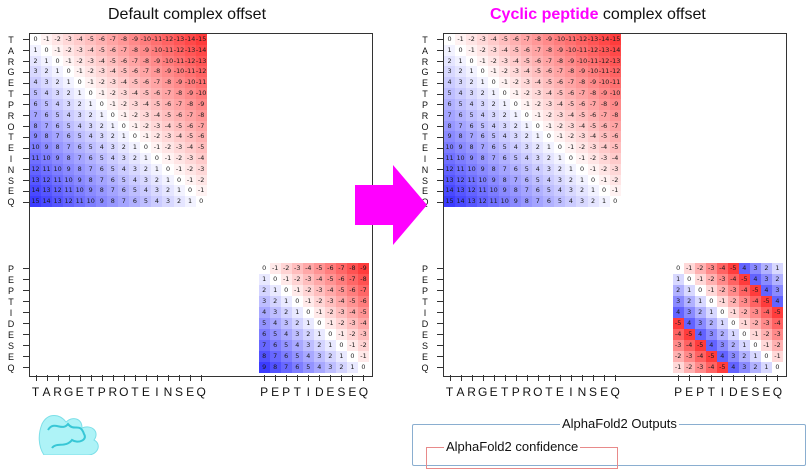 The width and height of the screenshot is (808, 469). What do you see at coordinates (341, 356) in the screenshot?
I see `peptide-offset-cell: 1` at bounding box center [341, 356].